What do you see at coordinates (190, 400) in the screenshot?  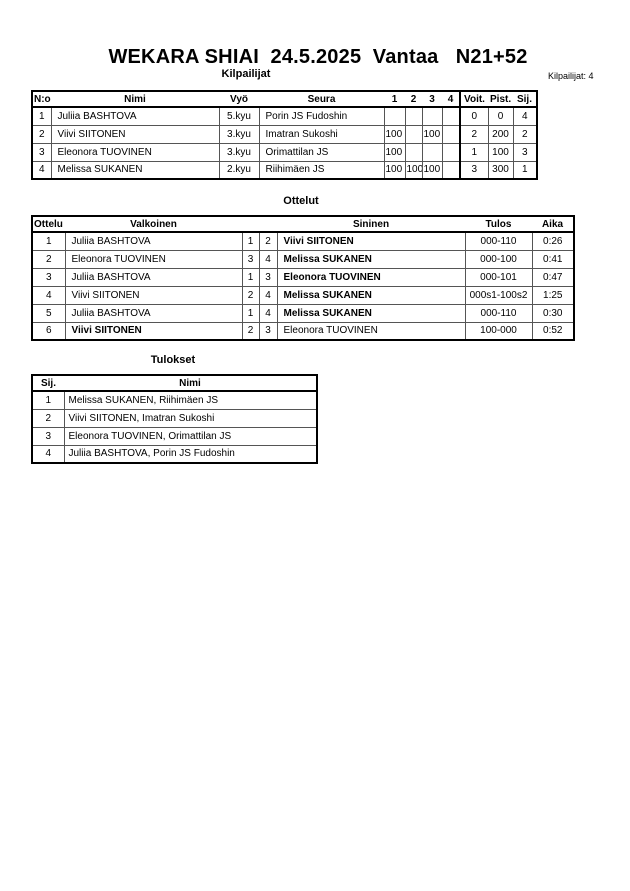 I see `table-cell: Melissa SUKANEN, Riihimäen JS` at bounding box center [190, 400].